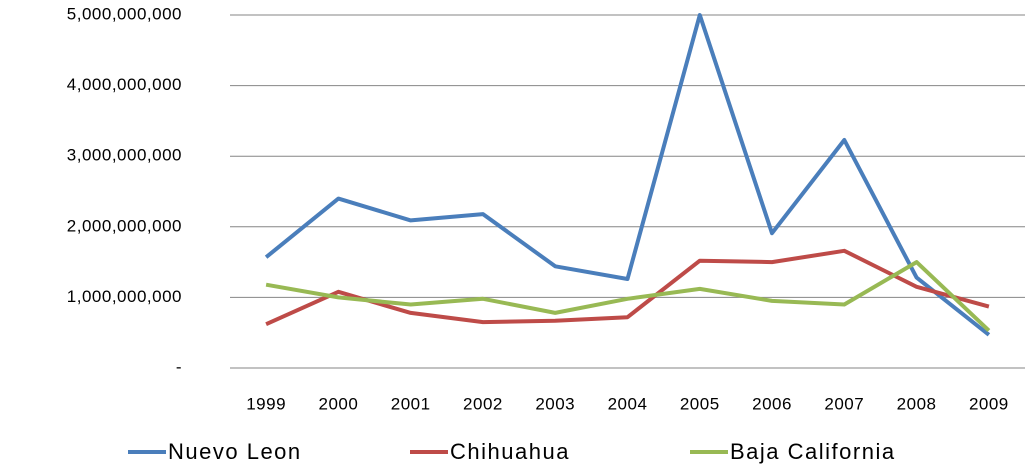  What do you see at coordinates (235, 451) in the screenshot?
I see `legend-label: Nuevo Leon` at bounding box center [235, 451].